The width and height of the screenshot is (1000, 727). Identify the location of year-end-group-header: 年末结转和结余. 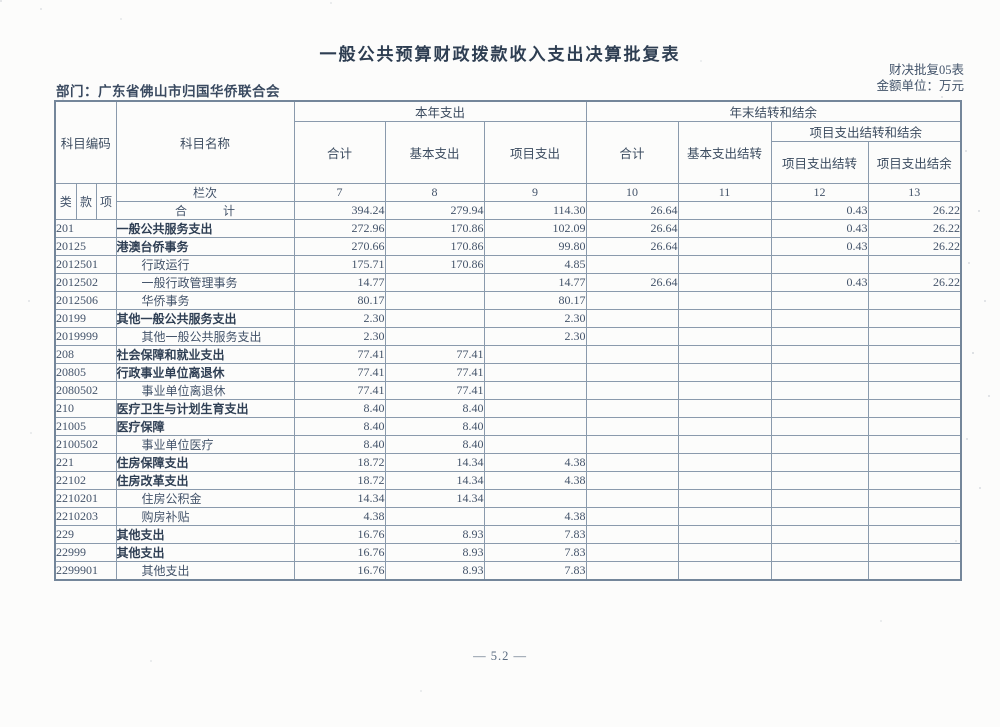
(773, 111).